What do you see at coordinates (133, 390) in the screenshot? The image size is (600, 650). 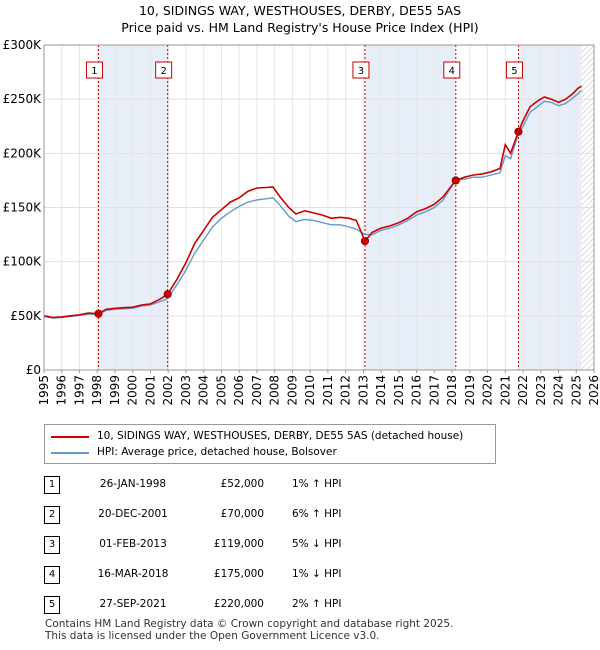 I see `x-tick-label: 2000` at bounding box center [133, 390].